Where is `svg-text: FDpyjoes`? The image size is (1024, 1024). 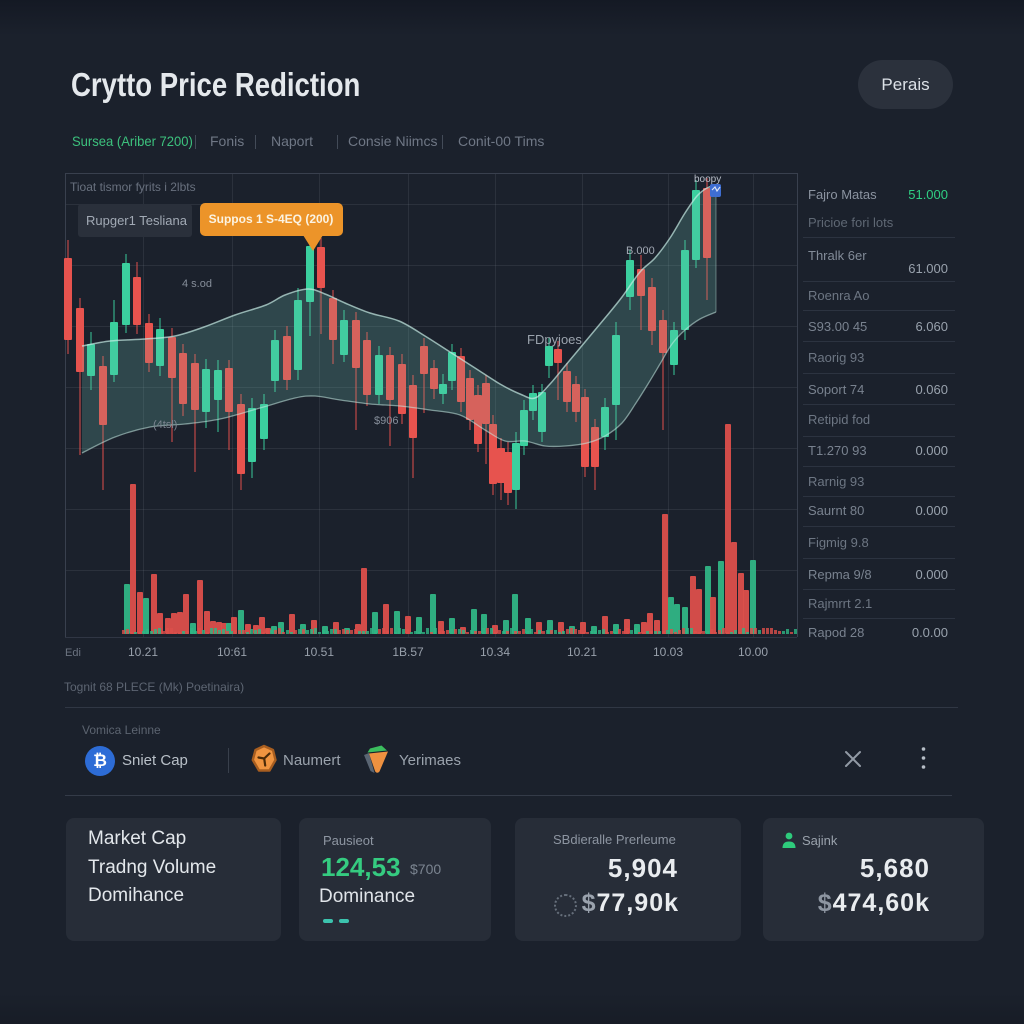
svg-text: FDpyjoes is located at coordinates (554, 339).